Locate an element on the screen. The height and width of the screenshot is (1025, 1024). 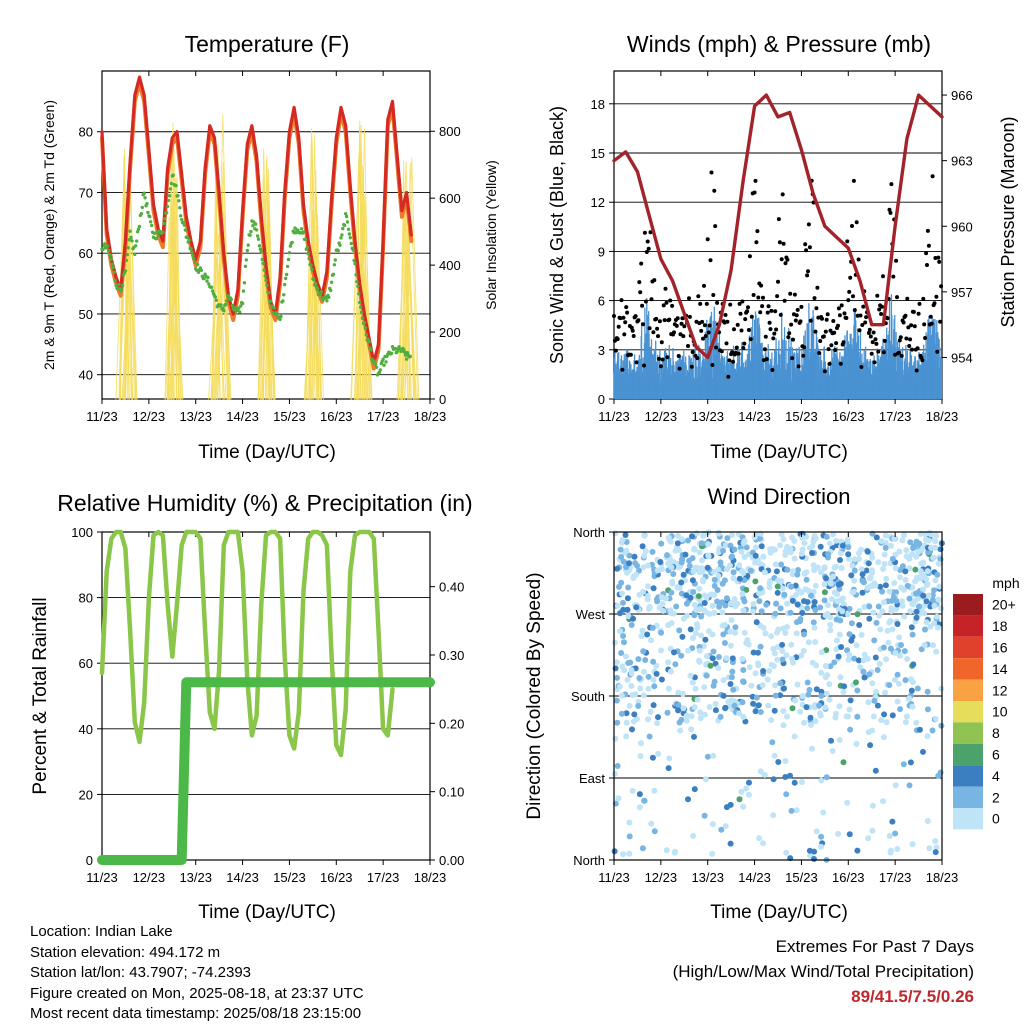
temperature-xtick-label: 16/23 is located at coordinates (336, 416).